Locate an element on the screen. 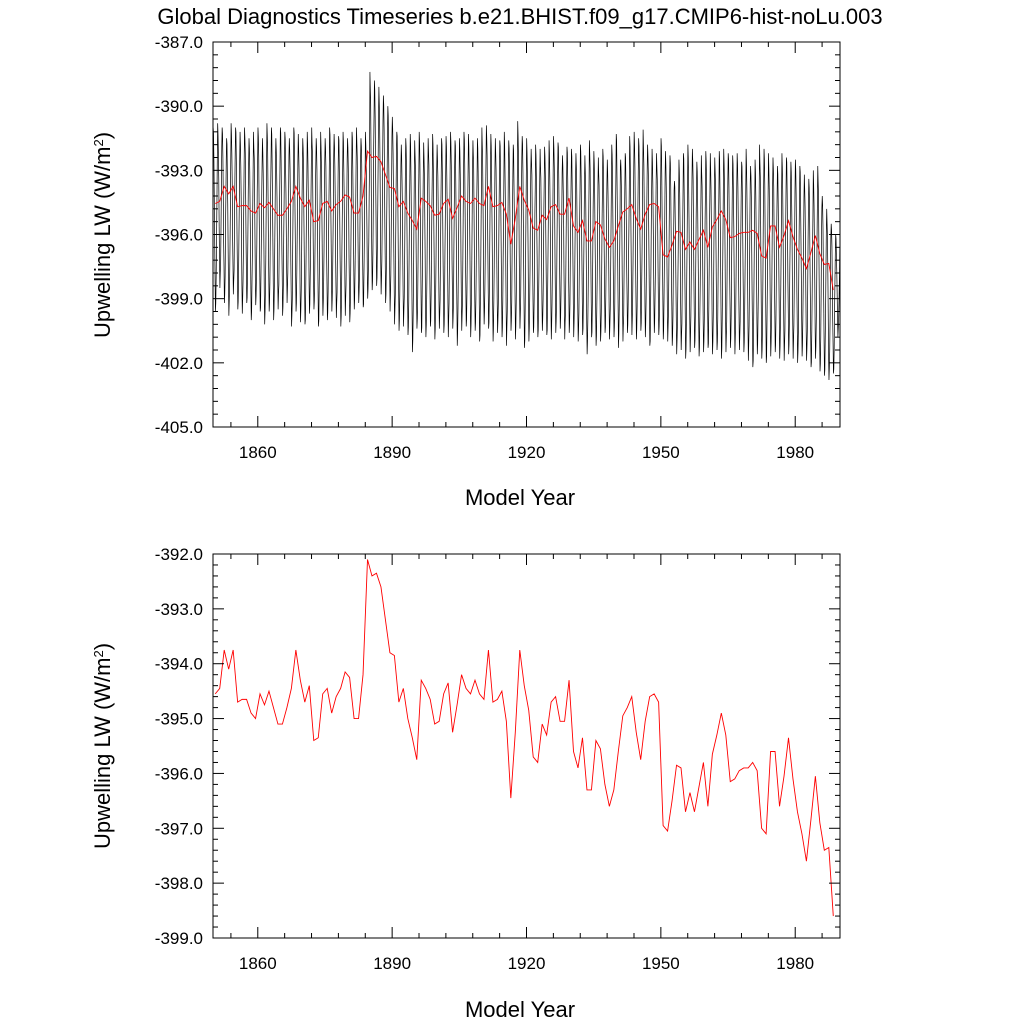 This screenshot has height=1024, width=1024. y-tick-label: -394.0 is located at coordinates (179, 664).